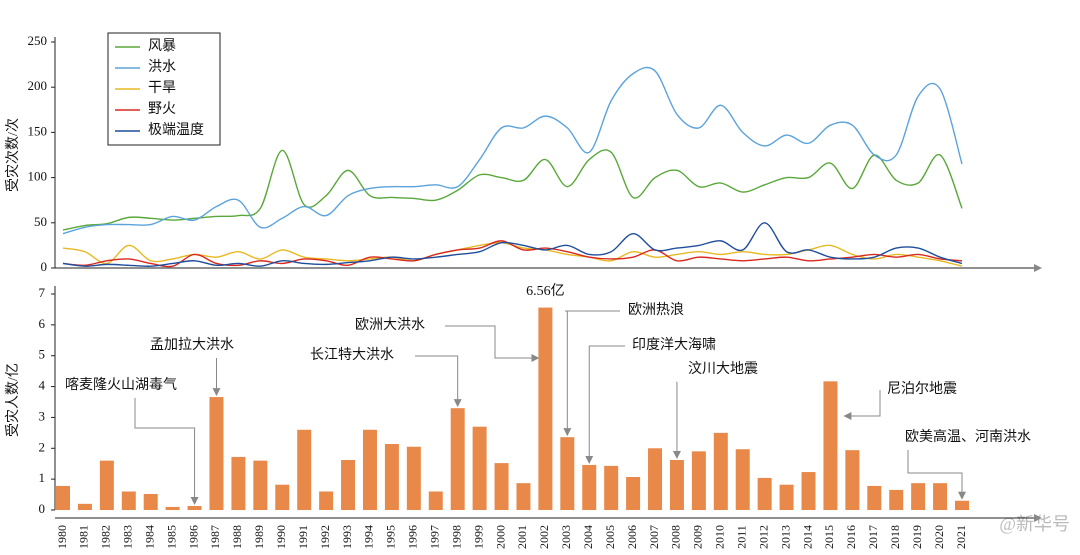 Image resolution: width=1080 pixels, height=555 pixels. I want to click on x-tick-label: 1999, so click(478, 537).